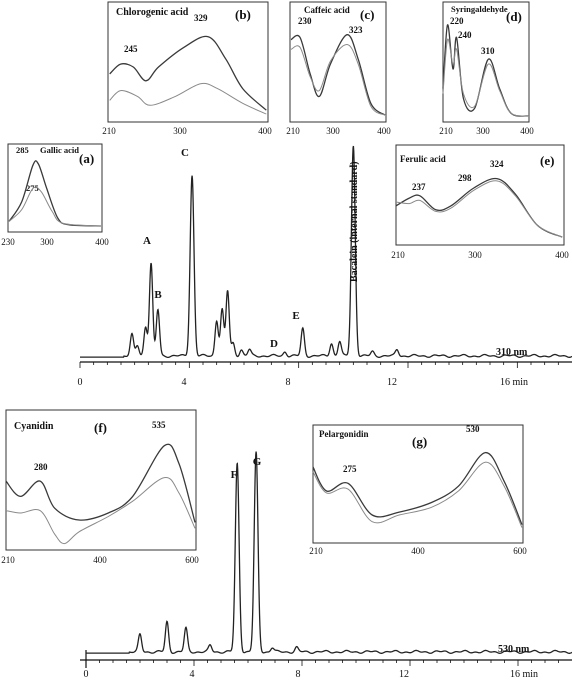 This screenshot has width=572, height=681. Describe the element at coordinates (185, 153) in the screenshot. I see `peak-label-C: C` at that location.